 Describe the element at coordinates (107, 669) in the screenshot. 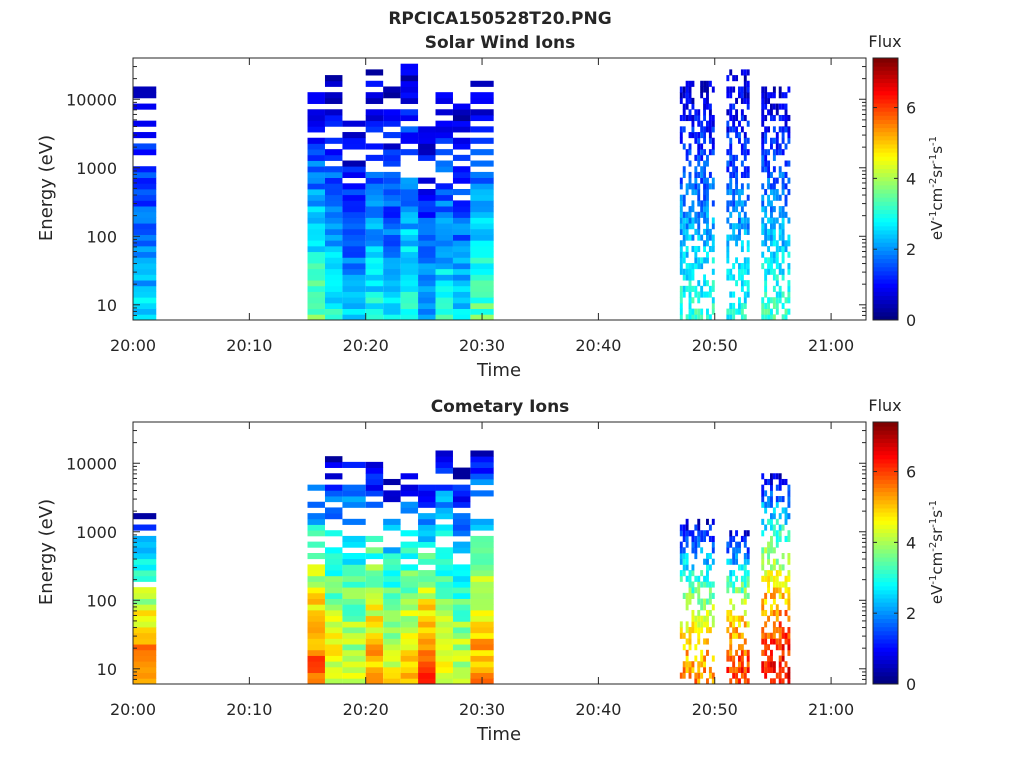

I see `y-tick-label: 10` at that location.